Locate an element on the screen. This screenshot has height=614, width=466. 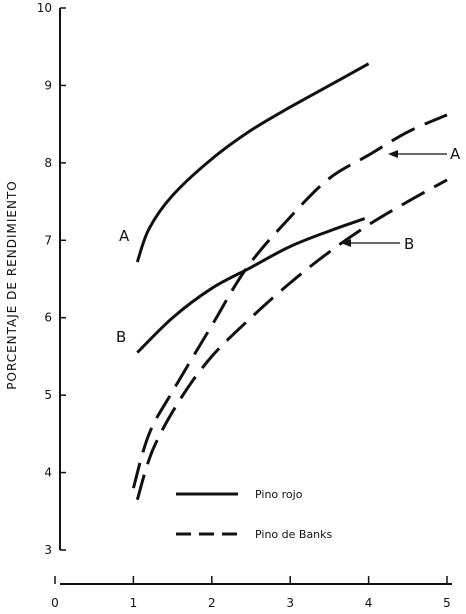
arrow-pino-banks-a is located at coordinates (417, 154).